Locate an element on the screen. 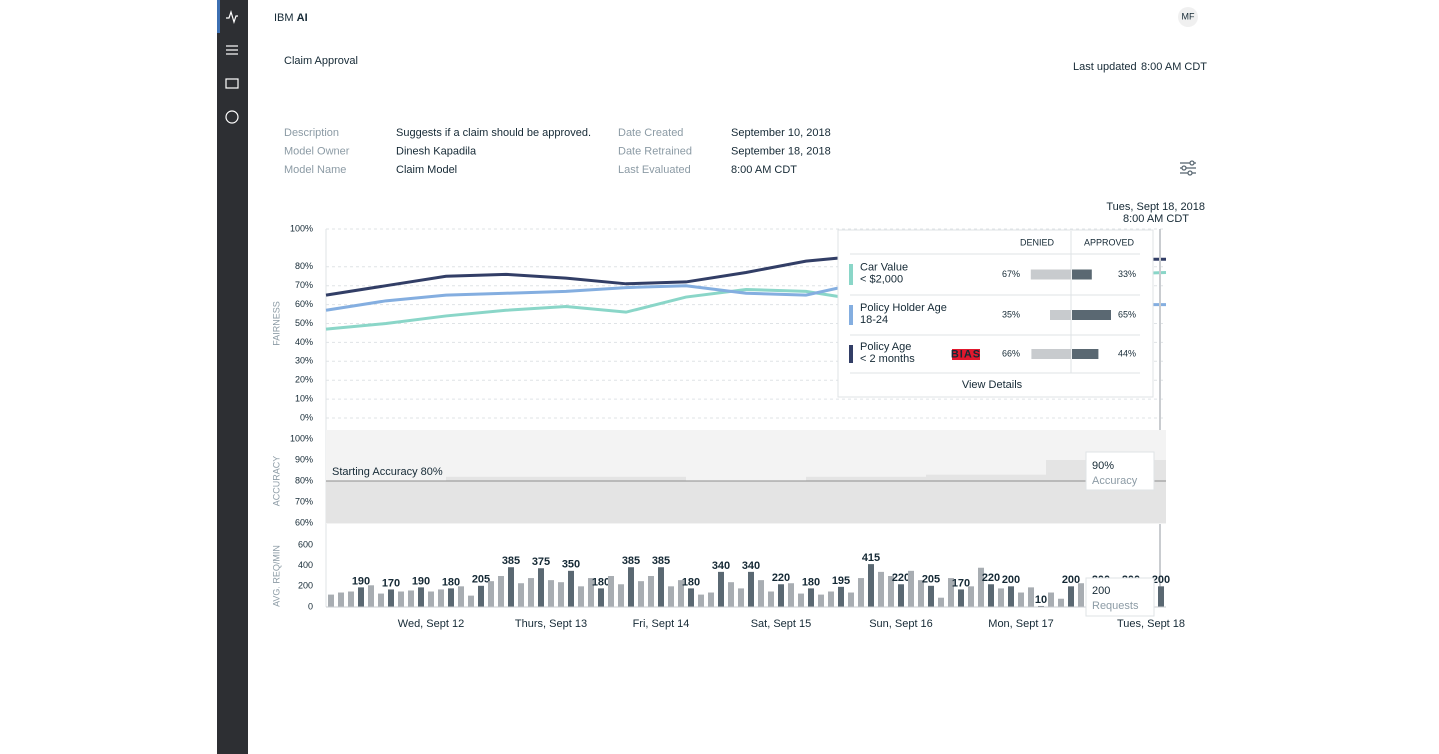 This screenshot has height=754, width=1439. detail-label: Model Name is located at coordinates (315, 170).